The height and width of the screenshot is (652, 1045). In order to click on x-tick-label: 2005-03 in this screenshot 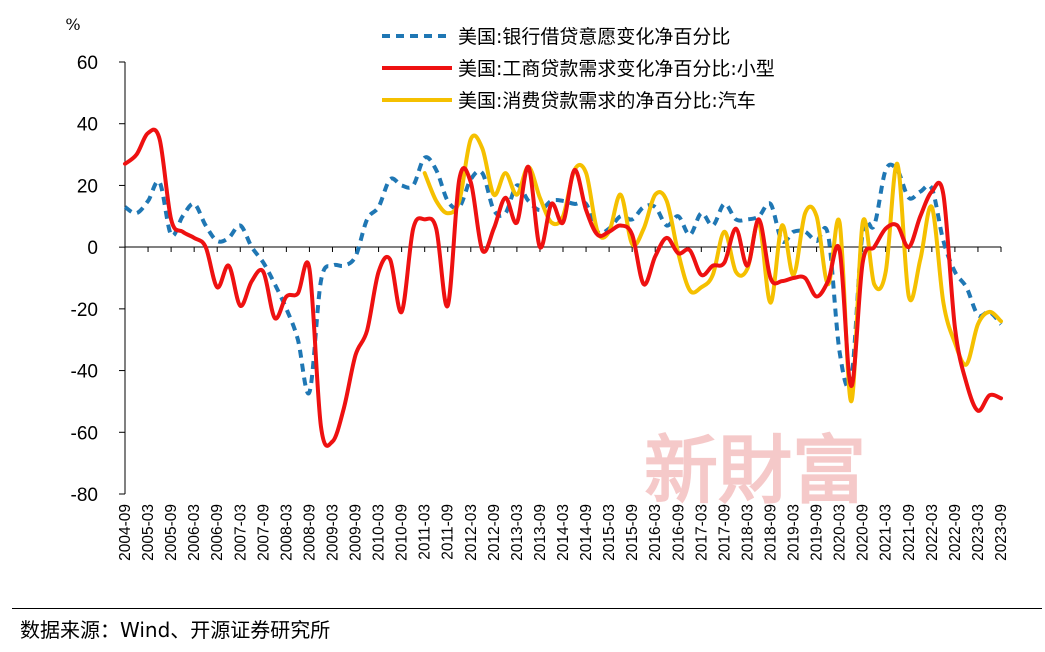, I will do `click(148, 532)`.